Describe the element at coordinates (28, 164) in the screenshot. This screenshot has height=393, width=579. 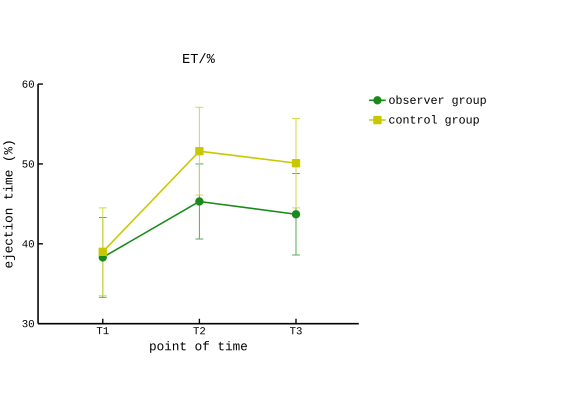
I see `y-tick-label: 50` at that location.